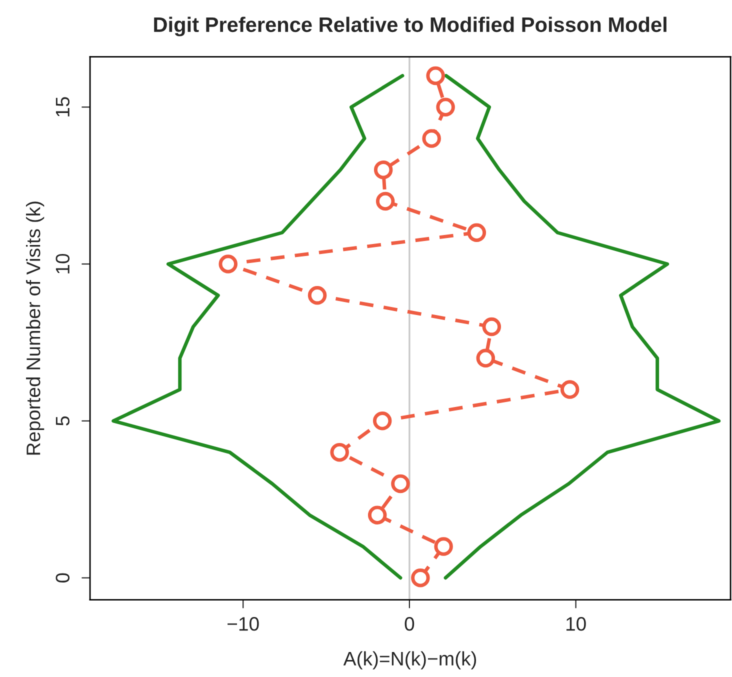 The image size is (732, 677). I want to click on chart-title: Digit Preference Relative to Modified Poisson Model, so click(410, 26).